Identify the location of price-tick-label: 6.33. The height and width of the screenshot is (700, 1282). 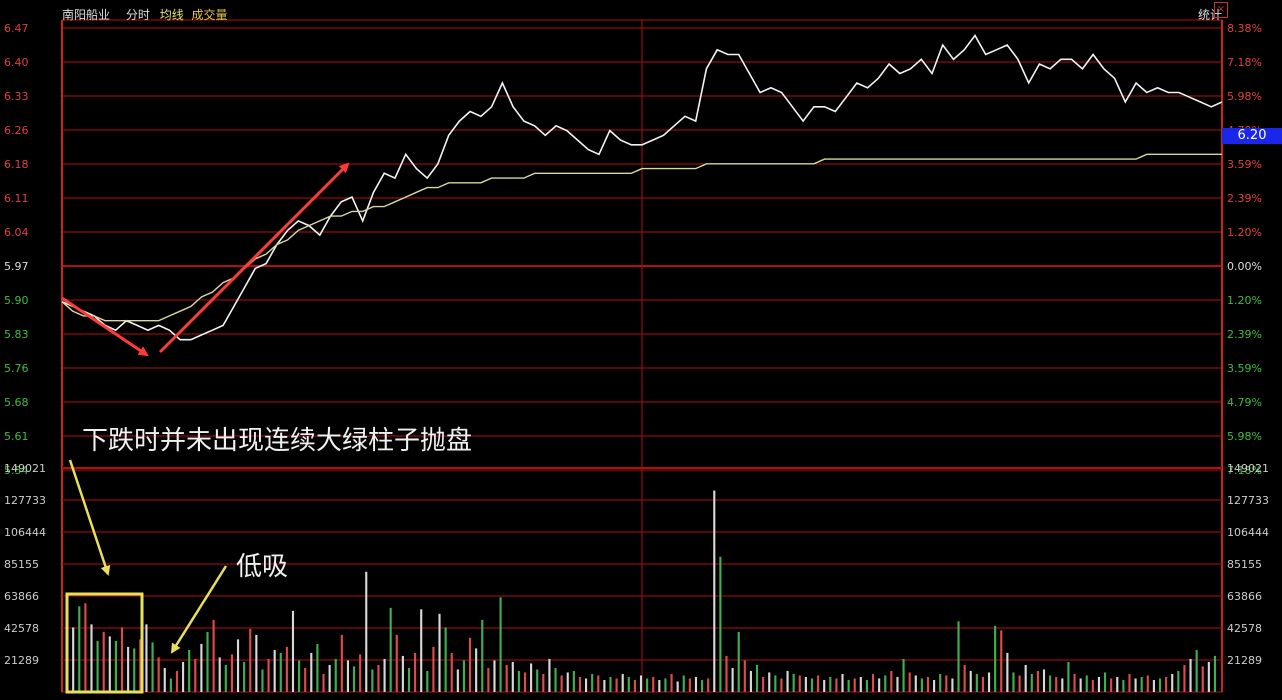
(16, 96).